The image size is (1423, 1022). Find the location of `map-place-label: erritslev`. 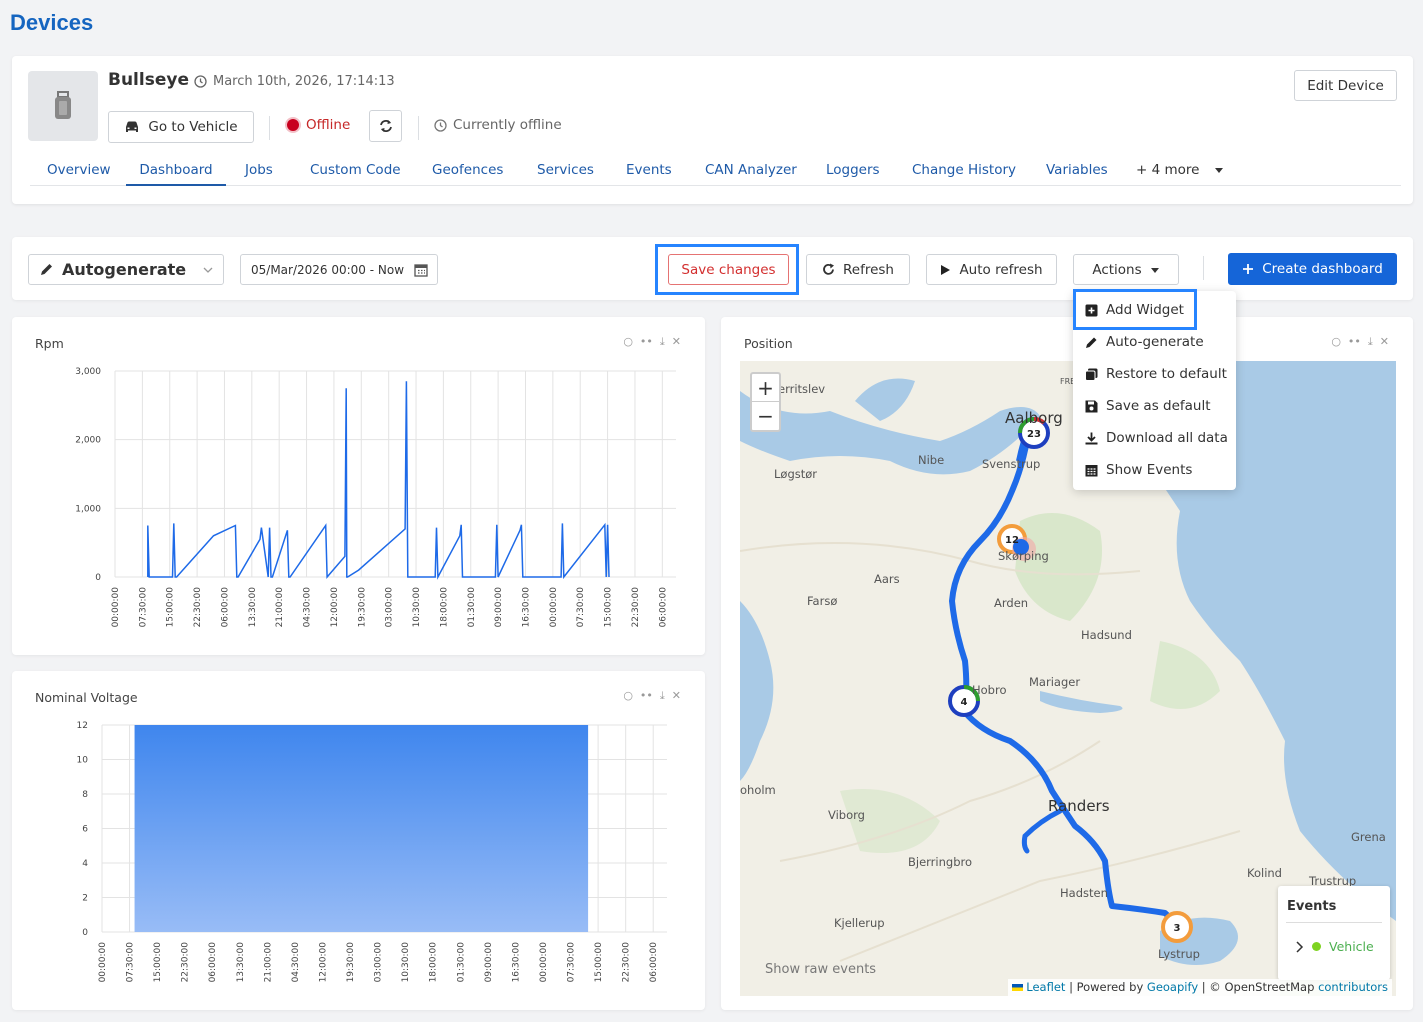

map-place-label: erritslev is located at coordinates (802, 389).